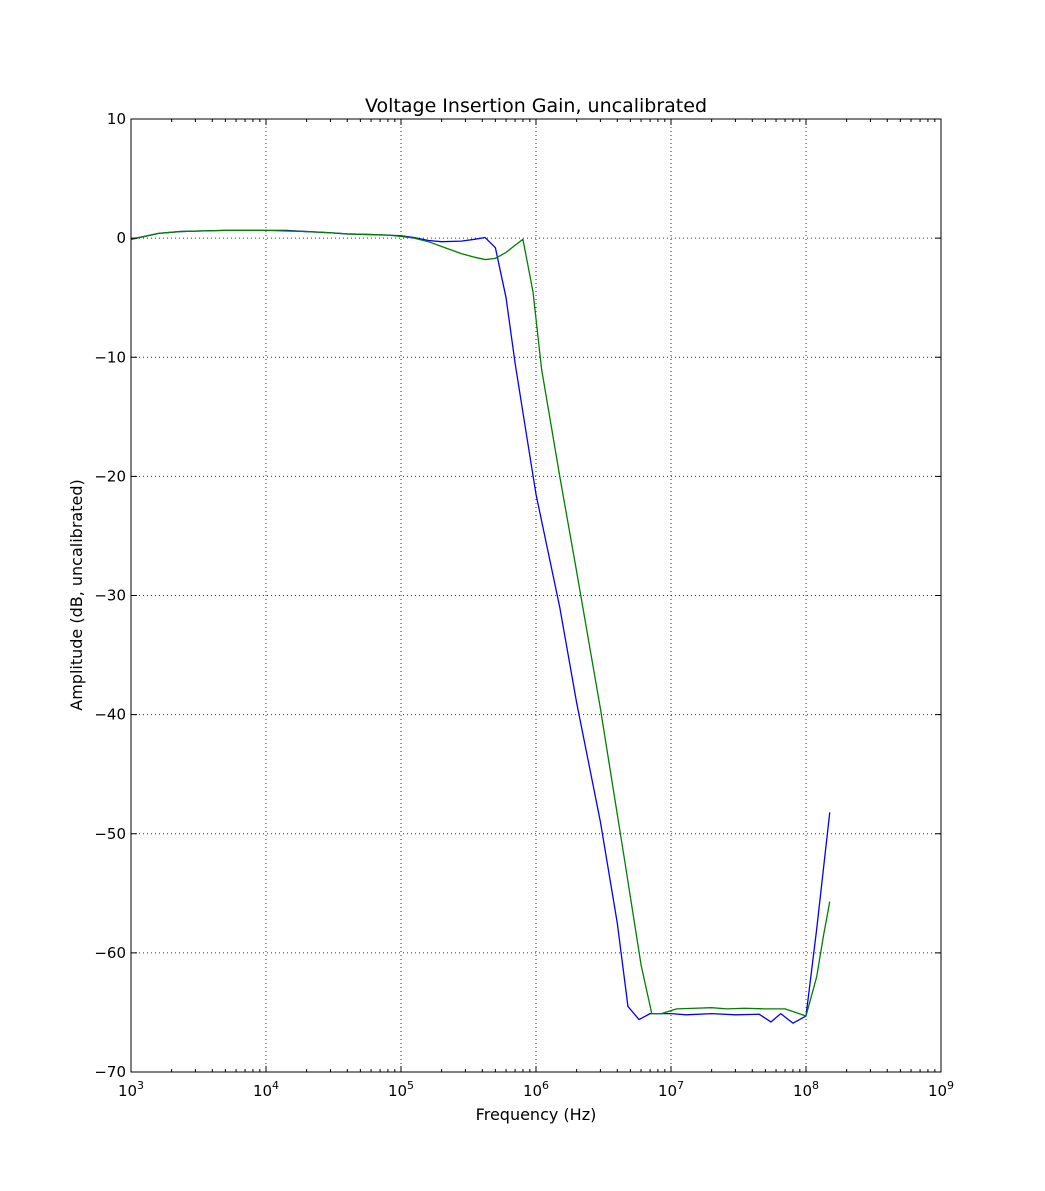  I want to click on x-tick-label: 10⁴, so click(266, 1089).